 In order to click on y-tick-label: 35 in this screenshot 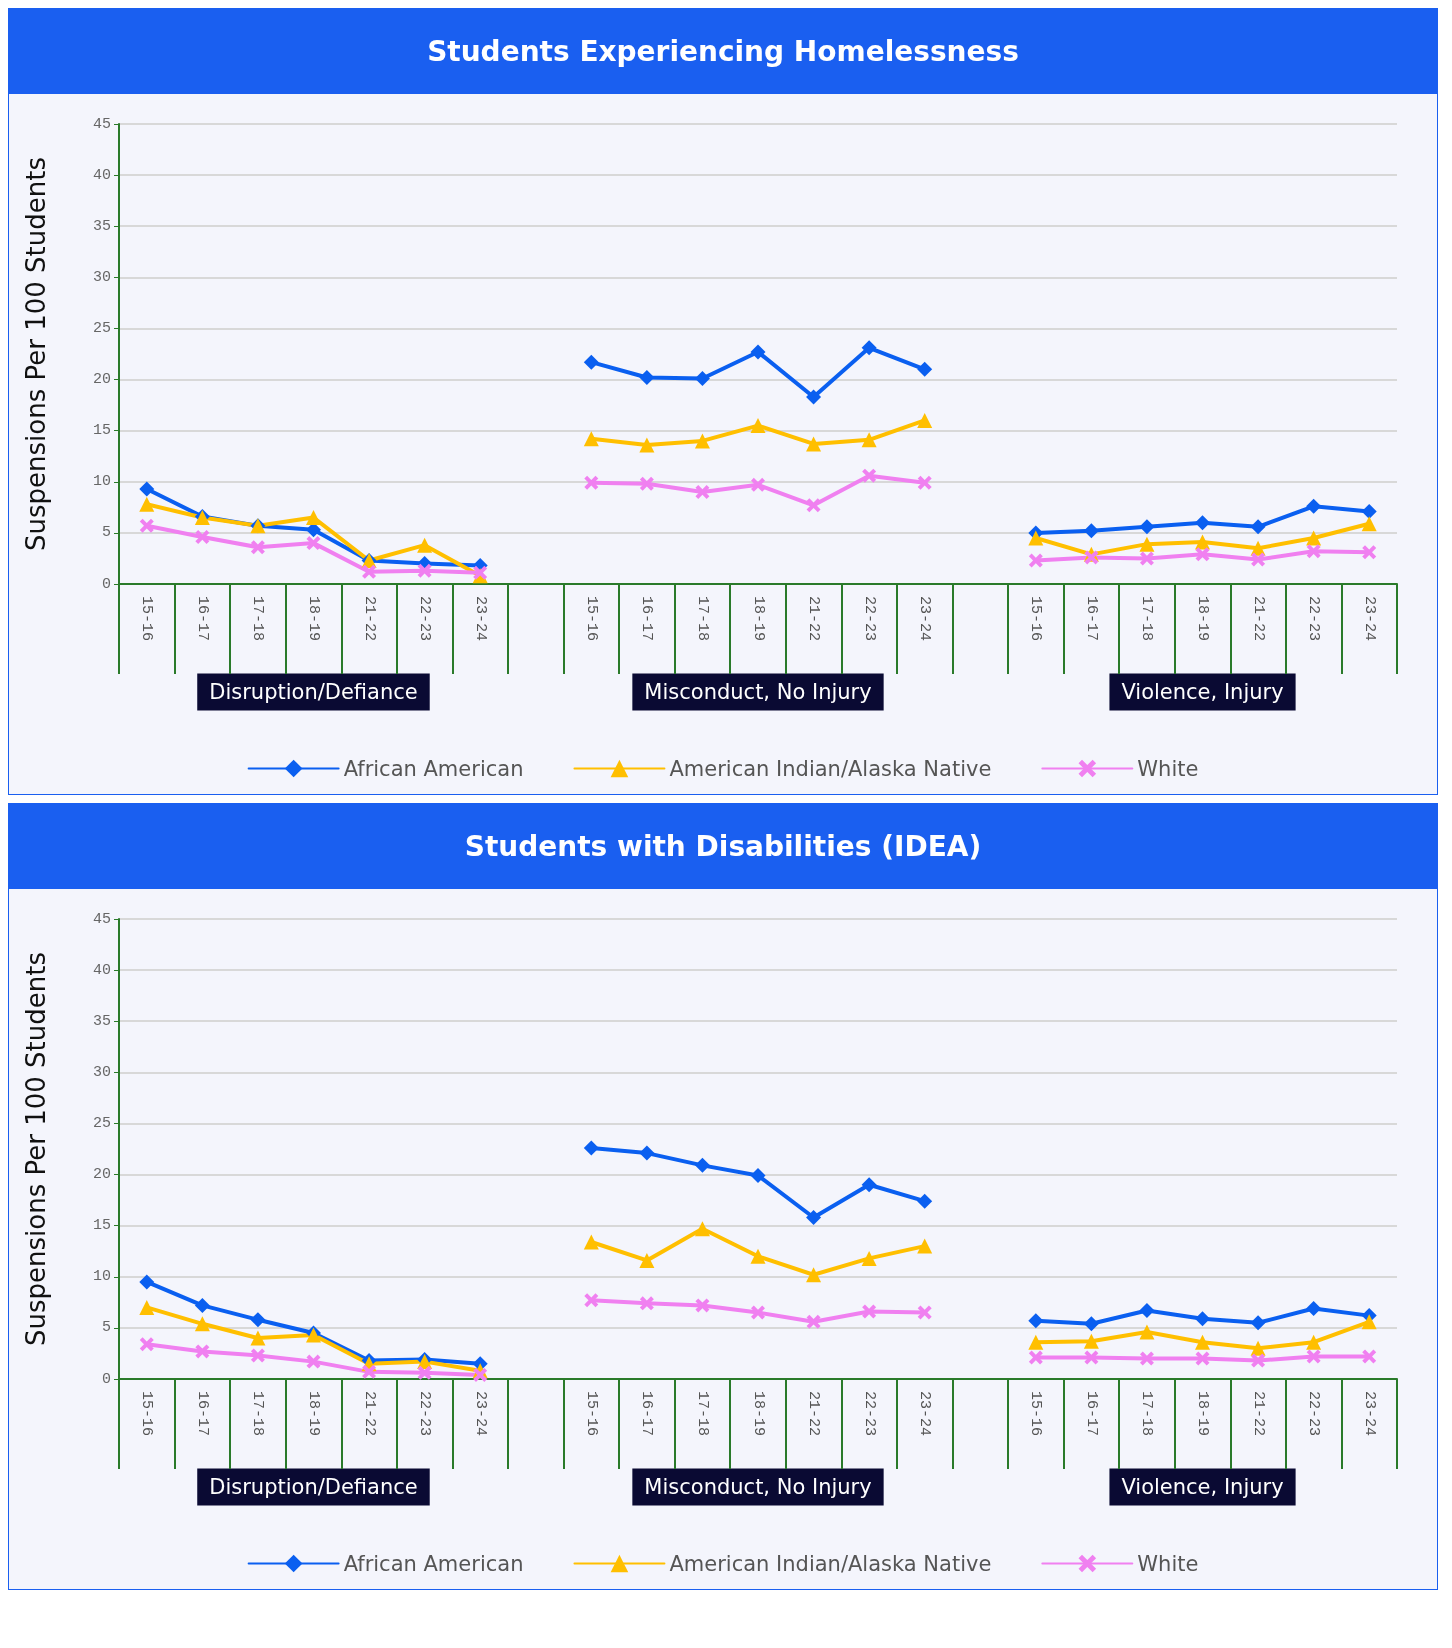, I will do `click(101, 226)`.